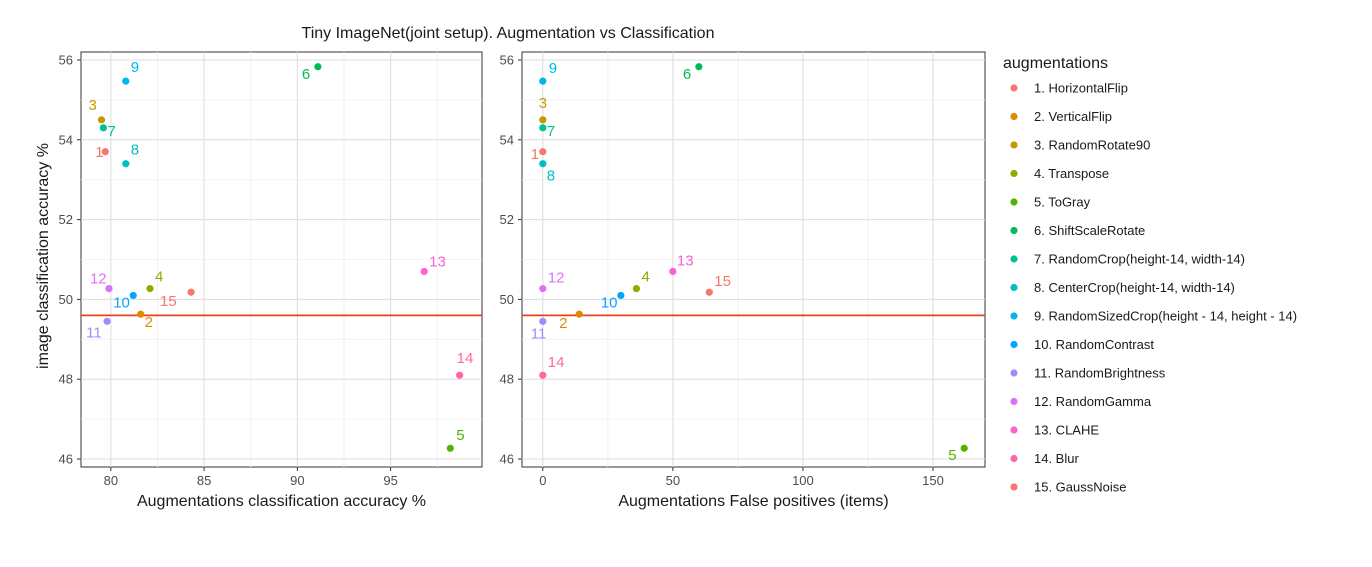  What do you see at coordinates (297, 480) in the screenshot?
I see `x-tick-label: 90` at bounding box center [297, 480].